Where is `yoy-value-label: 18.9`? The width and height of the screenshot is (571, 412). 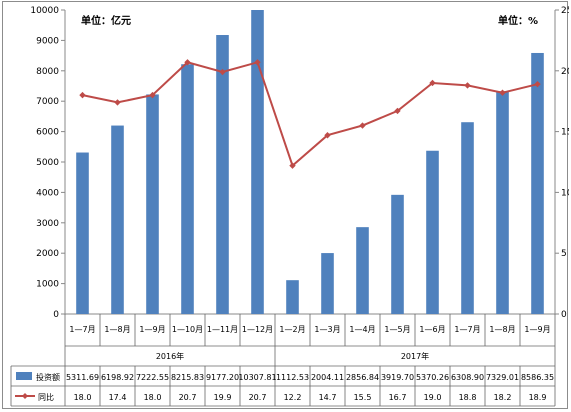 yoy-value-label: 18.9 is located at coordinates (538, 397).